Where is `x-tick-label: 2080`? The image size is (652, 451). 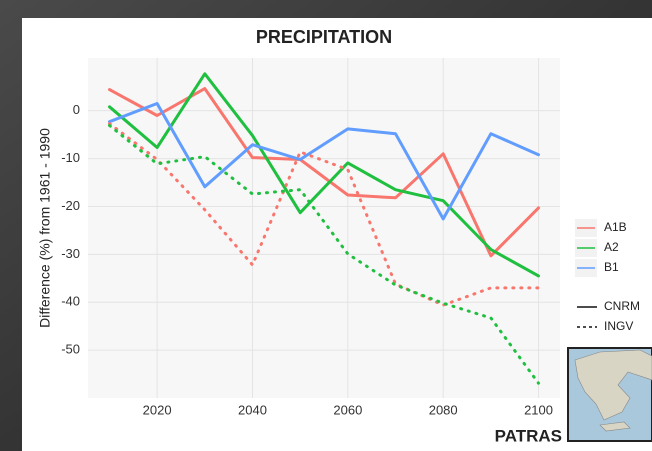
x-tick-label: 2080 is located at coordinates (443, 409).